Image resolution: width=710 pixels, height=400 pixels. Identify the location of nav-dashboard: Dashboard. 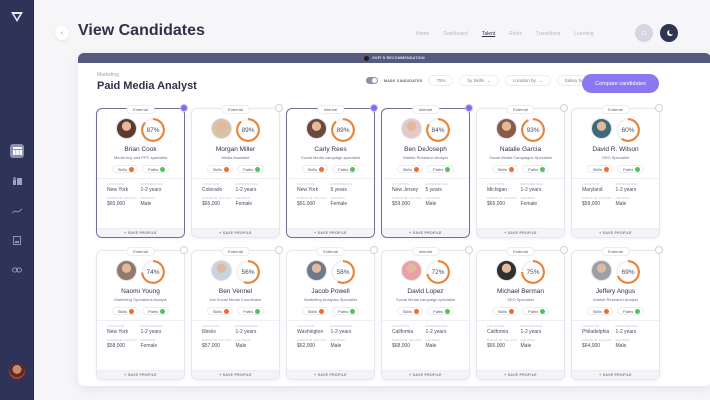
(455, 34).